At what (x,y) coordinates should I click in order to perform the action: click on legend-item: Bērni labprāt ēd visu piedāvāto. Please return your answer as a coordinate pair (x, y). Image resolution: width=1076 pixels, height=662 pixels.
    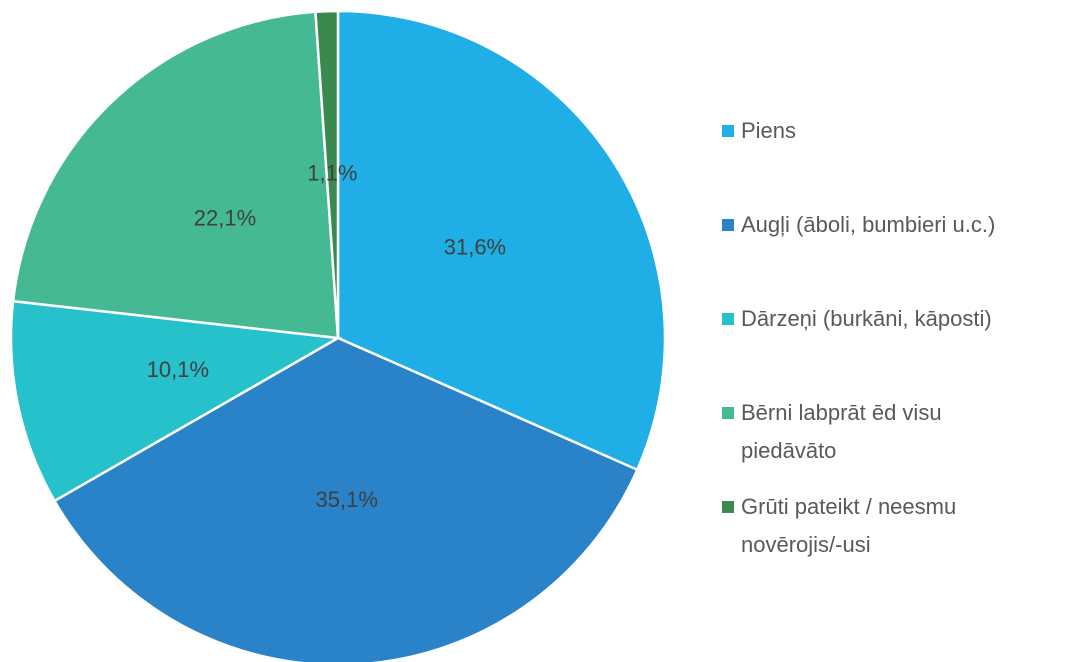
    Looking at the image, I should click on (881, 432).